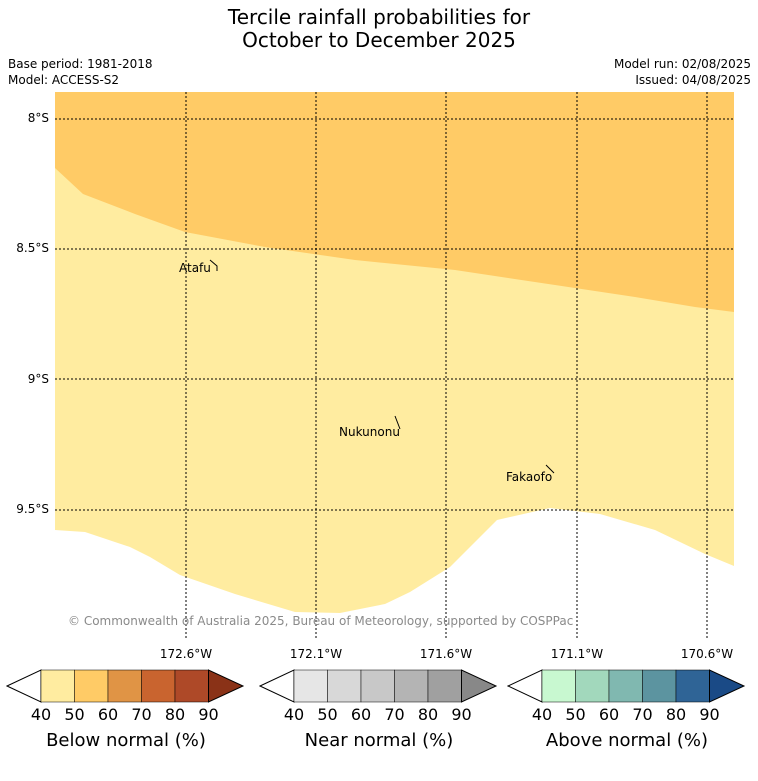 This screenshot has height=781, width=758. I want to click on lon-label-172-1w: 172.1°W, so click(316, 654).